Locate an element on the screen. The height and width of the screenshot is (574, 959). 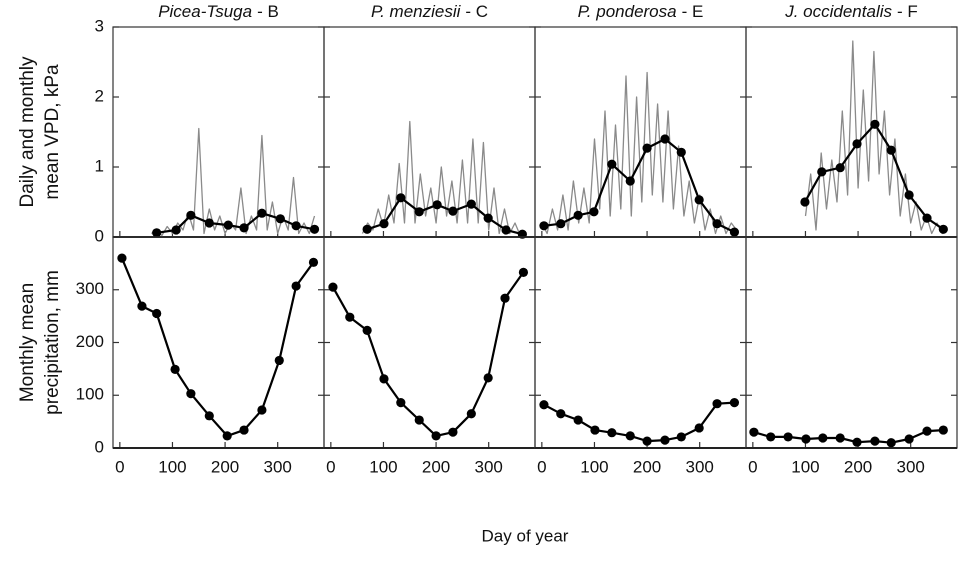
panel-title: Picea-Tsuga - B is located at coordinates (218, 11).